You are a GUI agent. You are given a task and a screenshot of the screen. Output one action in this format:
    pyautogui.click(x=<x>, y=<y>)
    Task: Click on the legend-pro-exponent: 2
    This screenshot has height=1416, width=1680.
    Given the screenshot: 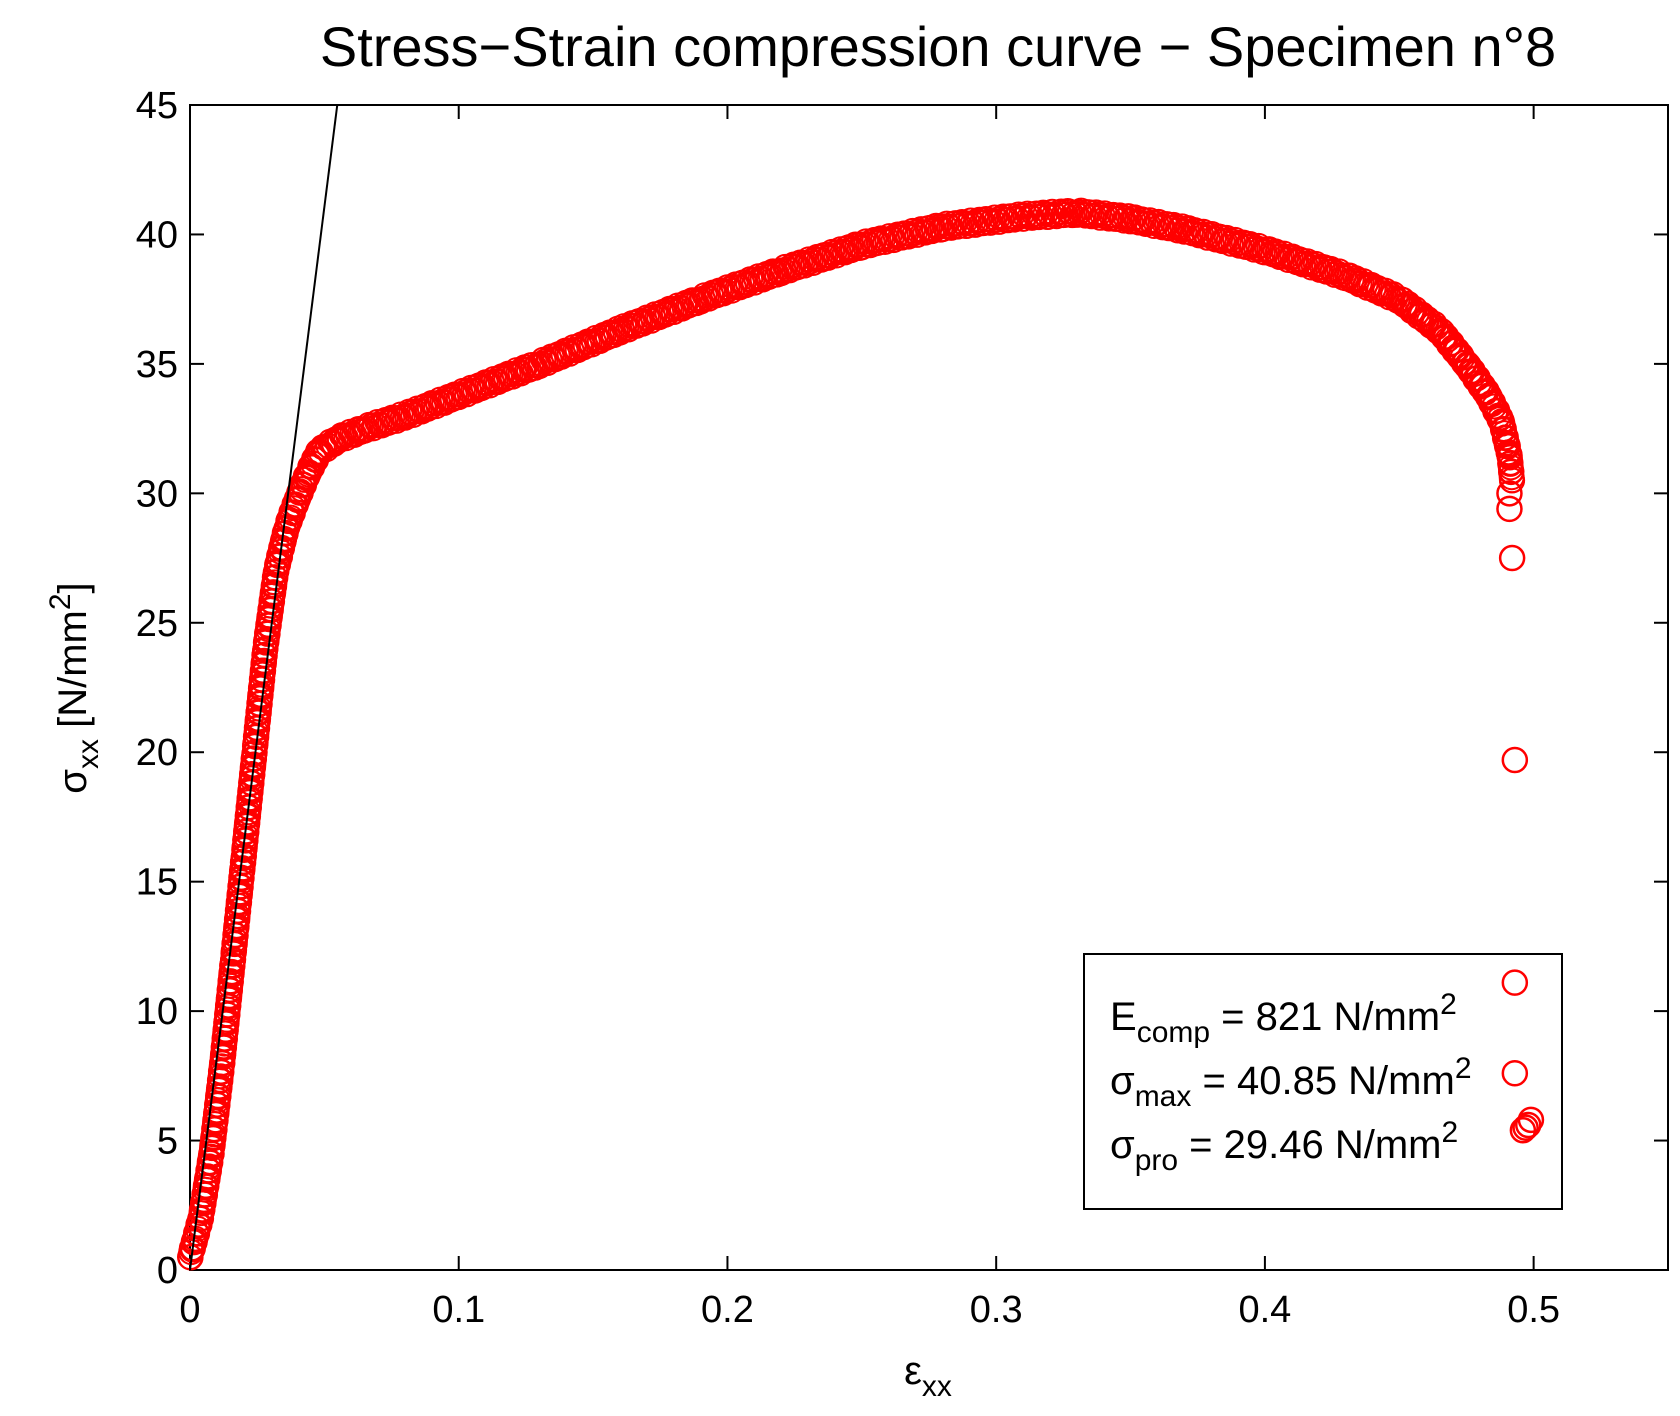 What is the action you would take?
    pyautogui.click(x=1449, y=1132)
    